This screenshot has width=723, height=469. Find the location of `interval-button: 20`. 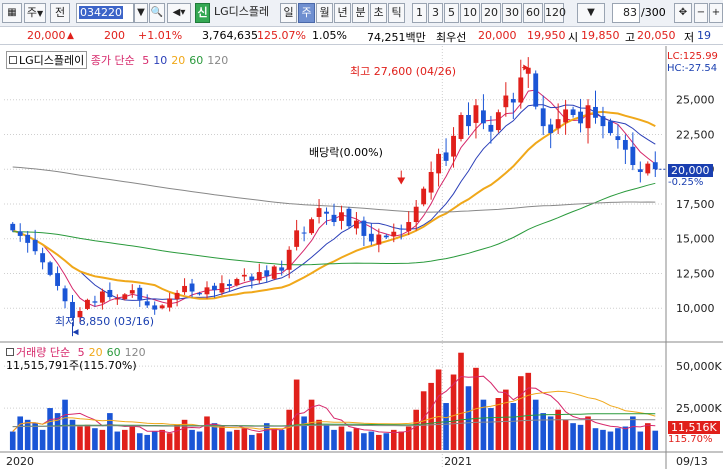

interval-button: 20 is located at coordinates (491, 13).